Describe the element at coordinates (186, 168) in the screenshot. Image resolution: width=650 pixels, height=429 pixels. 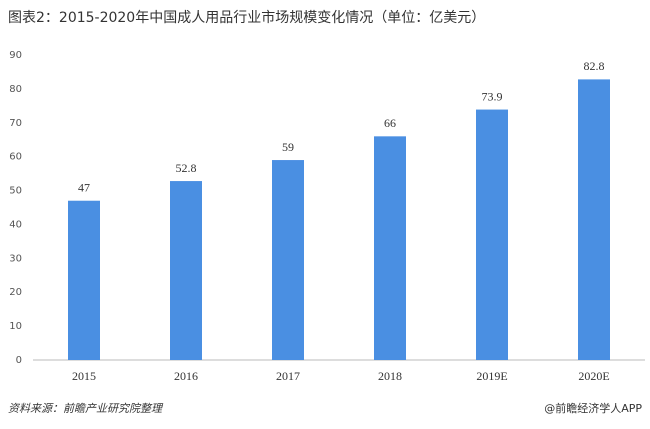
I see `value-label: 52.8` at that location.